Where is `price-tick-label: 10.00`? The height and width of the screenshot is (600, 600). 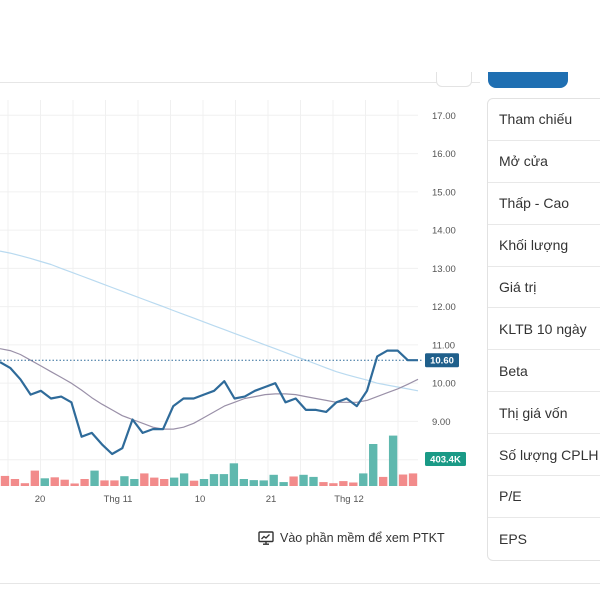
price-tick-label: 10.00 is located at coordinates (444, 384).